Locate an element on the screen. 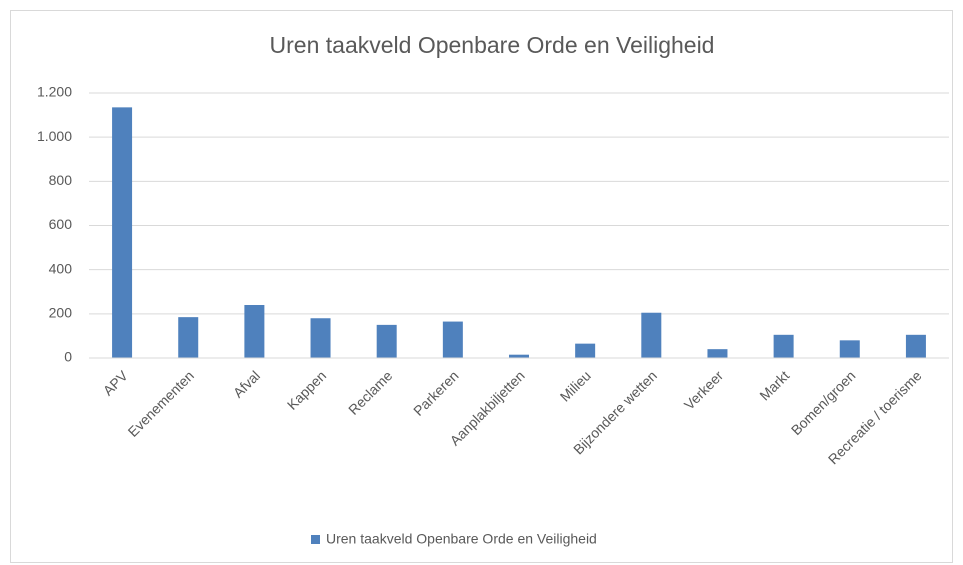  y-tick-label: 400 is located at coordinates (61, 268).